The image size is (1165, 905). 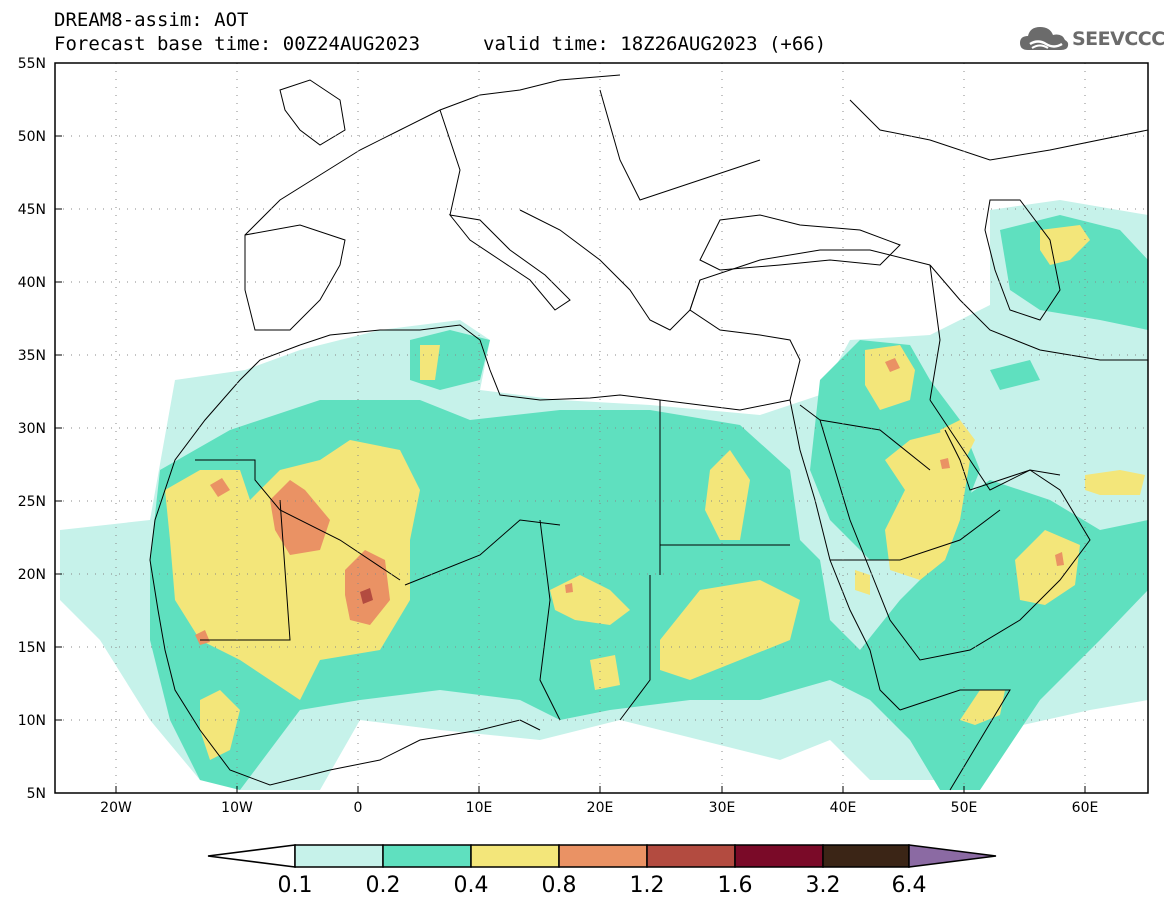 I want to click on y-tick-label: 50N, so click(x=32, y=137).